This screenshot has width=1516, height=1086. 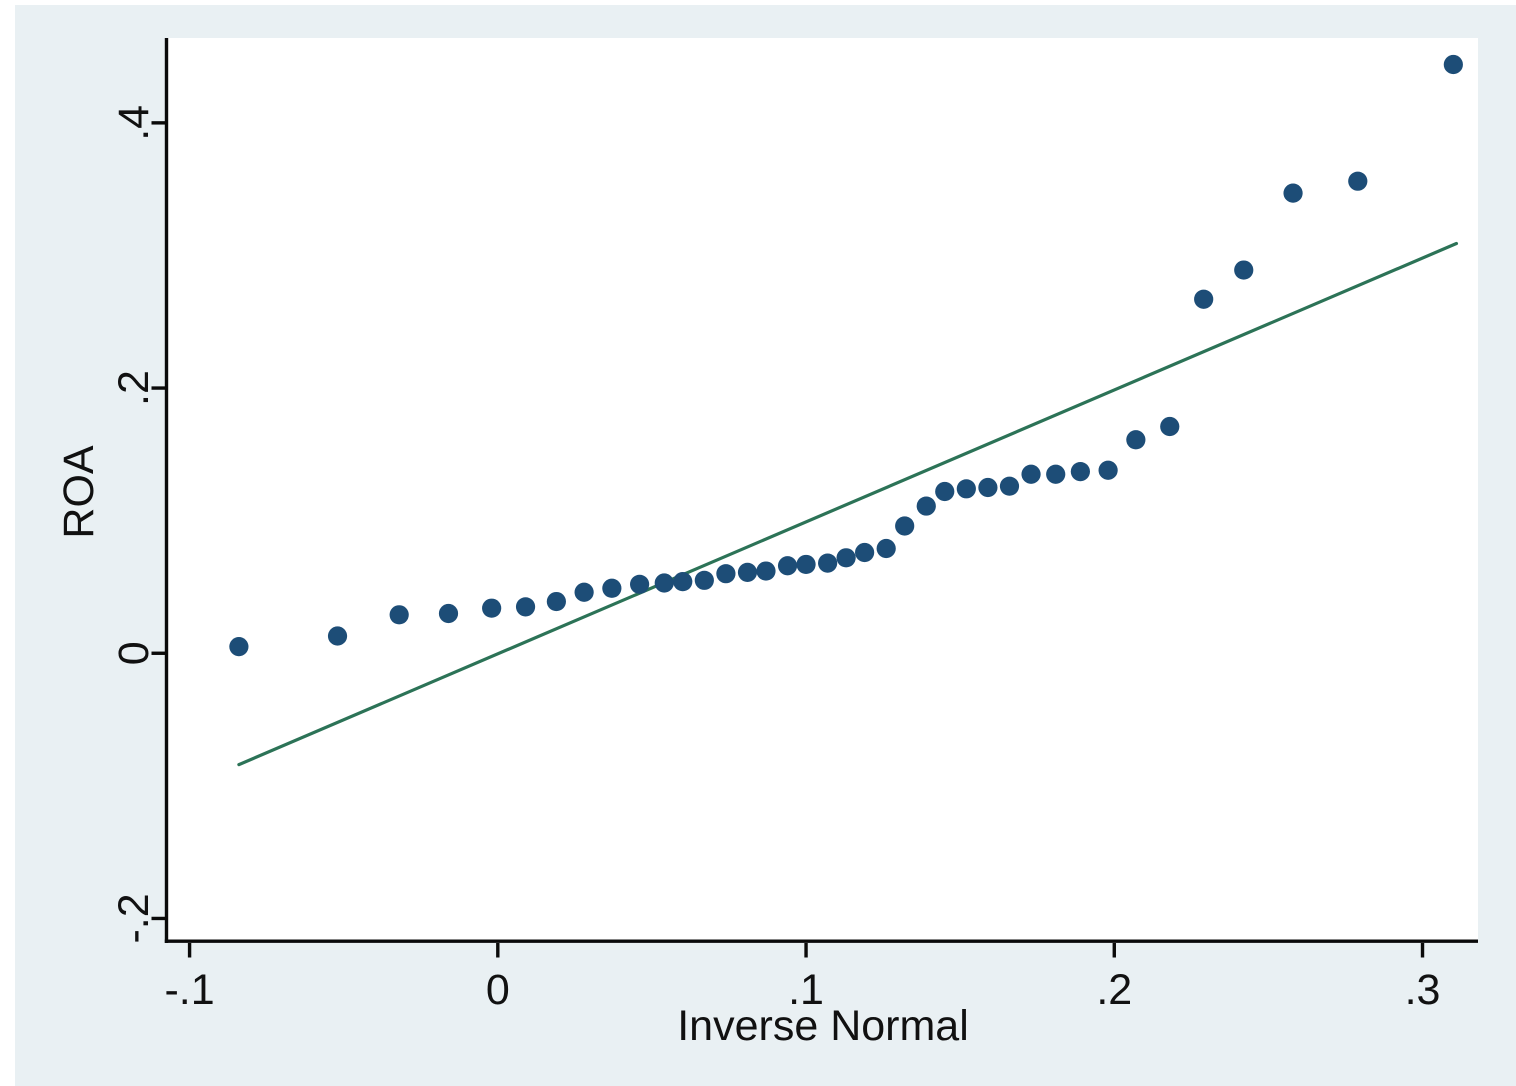 I want to click on y-tick-label: .4, so click(x=134, y=123).